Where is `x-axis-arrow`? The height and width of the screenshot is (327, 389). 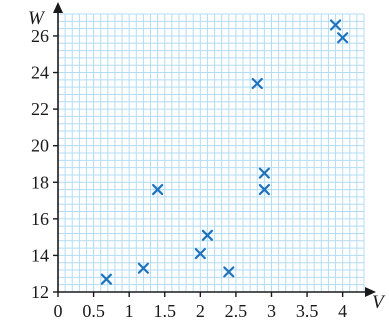
x-axis-arrow is located at coordinates (370, 292).